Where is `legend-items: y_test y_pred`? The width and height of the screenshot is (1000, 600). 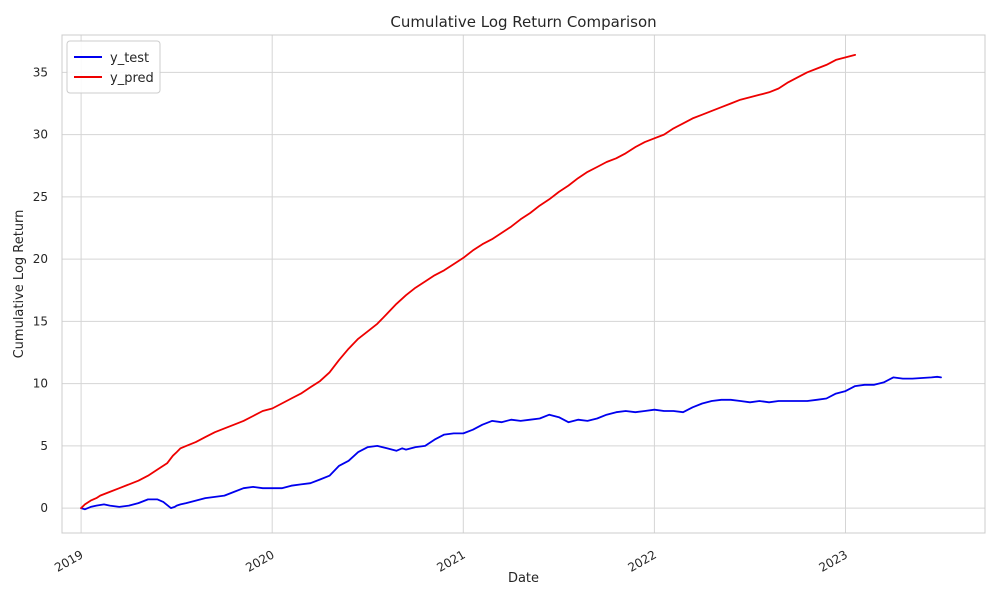 legend-items: y_test y_pred is located at coordinates (114, 68).